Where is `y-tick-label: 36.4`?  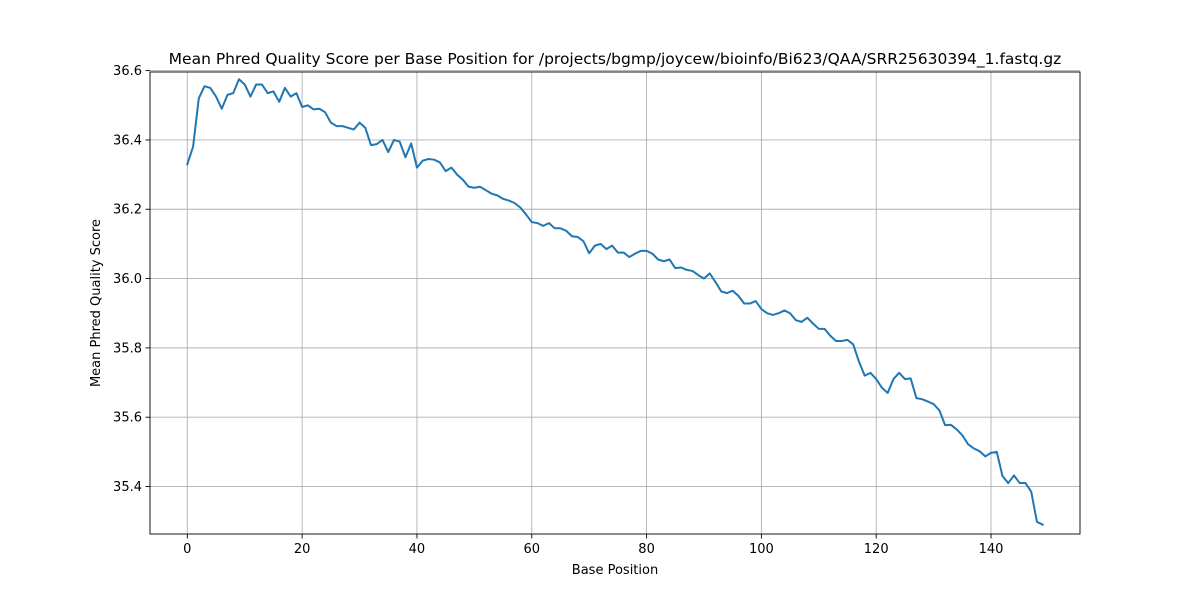
y-tick-label: 36.4 is located at coordinates (127, 140).